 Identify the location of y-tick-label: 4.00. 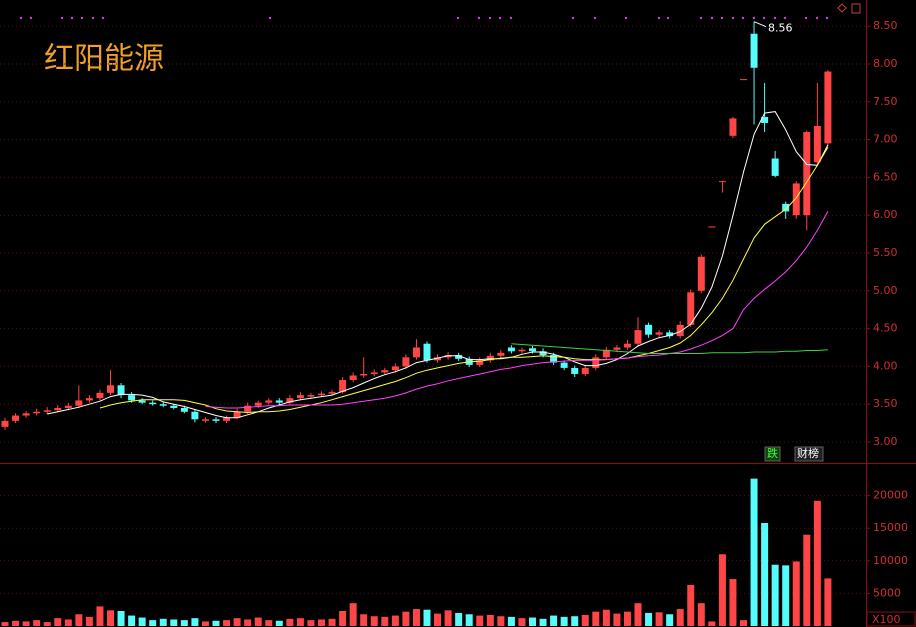
(885, 365).